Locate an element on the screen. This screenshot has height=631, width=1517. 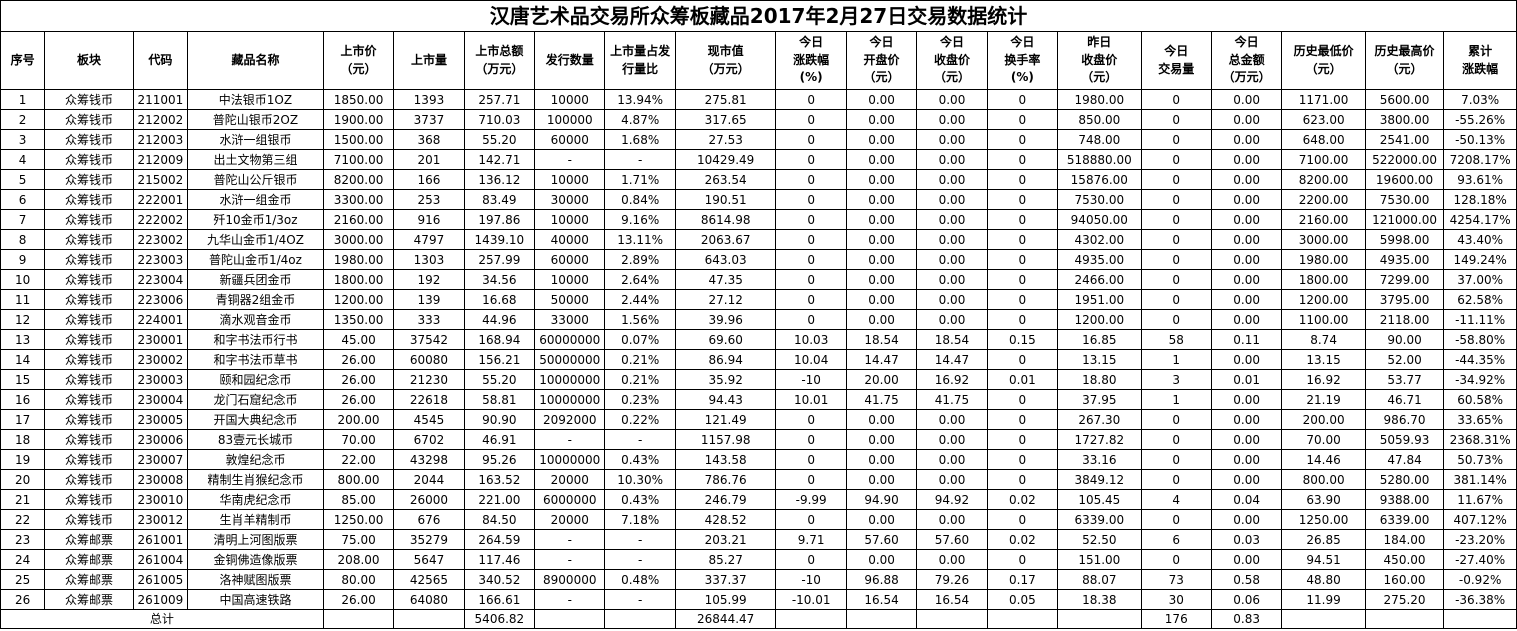
table-cell: -10 is located at coordinates (811, 379).